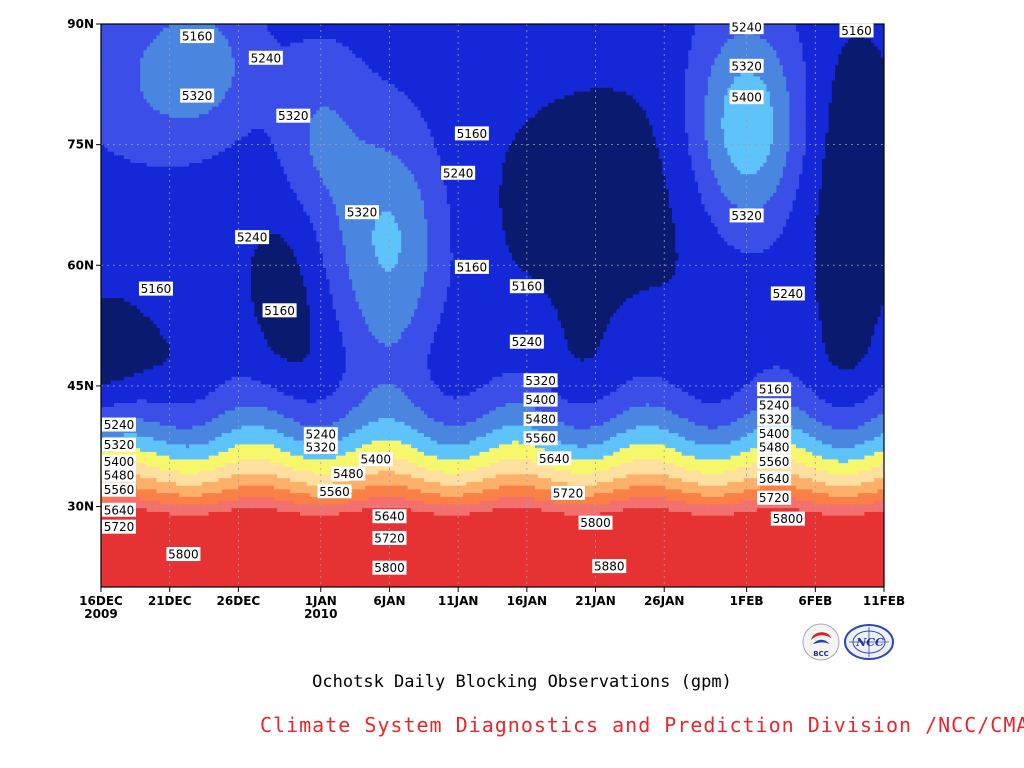 This screenshot has height=768, width=1024. What do you see at coordinates (774, 478) in the screenshot?
I see `contour-label: 5640` at bounding box center [774, 478].